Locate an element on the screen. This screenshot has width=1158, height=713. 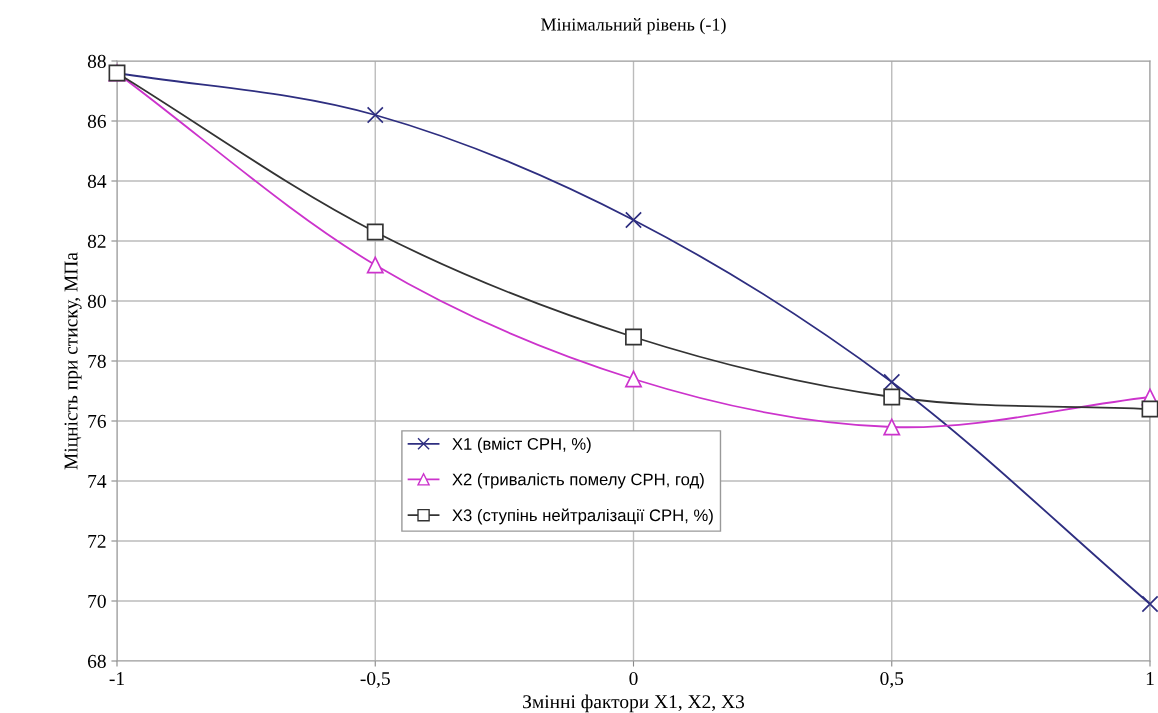
legend-label: X1 (вміст СРН, %) is located at coordinates (521, 445).